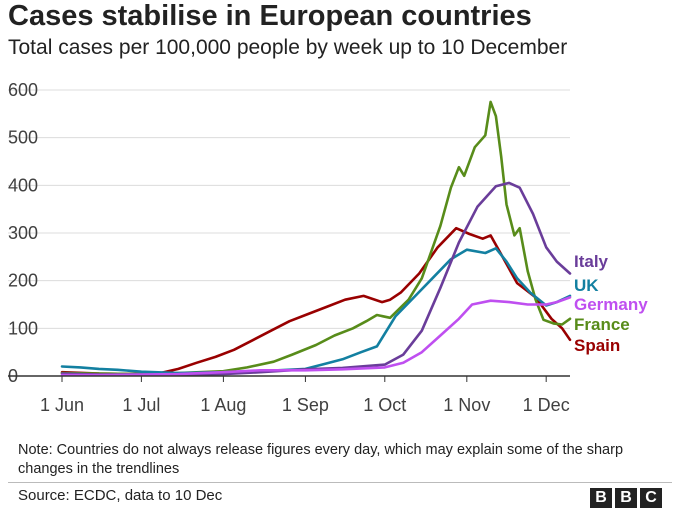 This screenshot has width=680, height=510. What do you see at coordinates (62, 405) in the screenshot?
I see `x-tick-label: 1 Jun` at bounding box center [62, 405].